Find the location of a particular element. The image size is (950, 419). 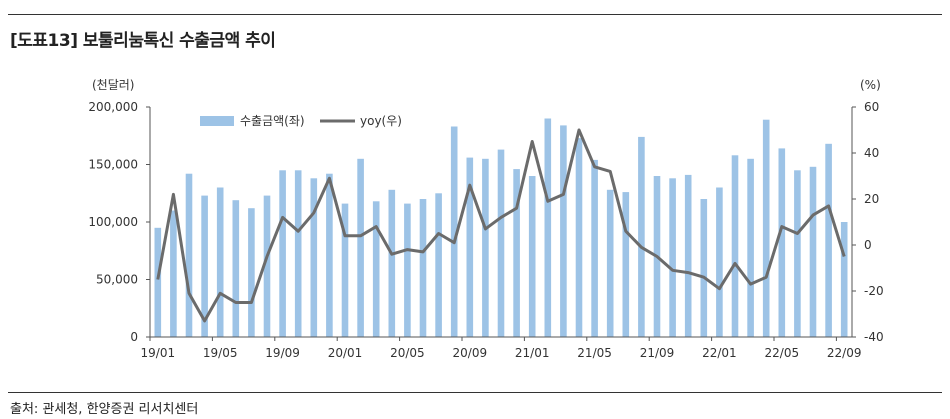

y-axis-unit-left: (천달러) is located at coordinates (113, 84).